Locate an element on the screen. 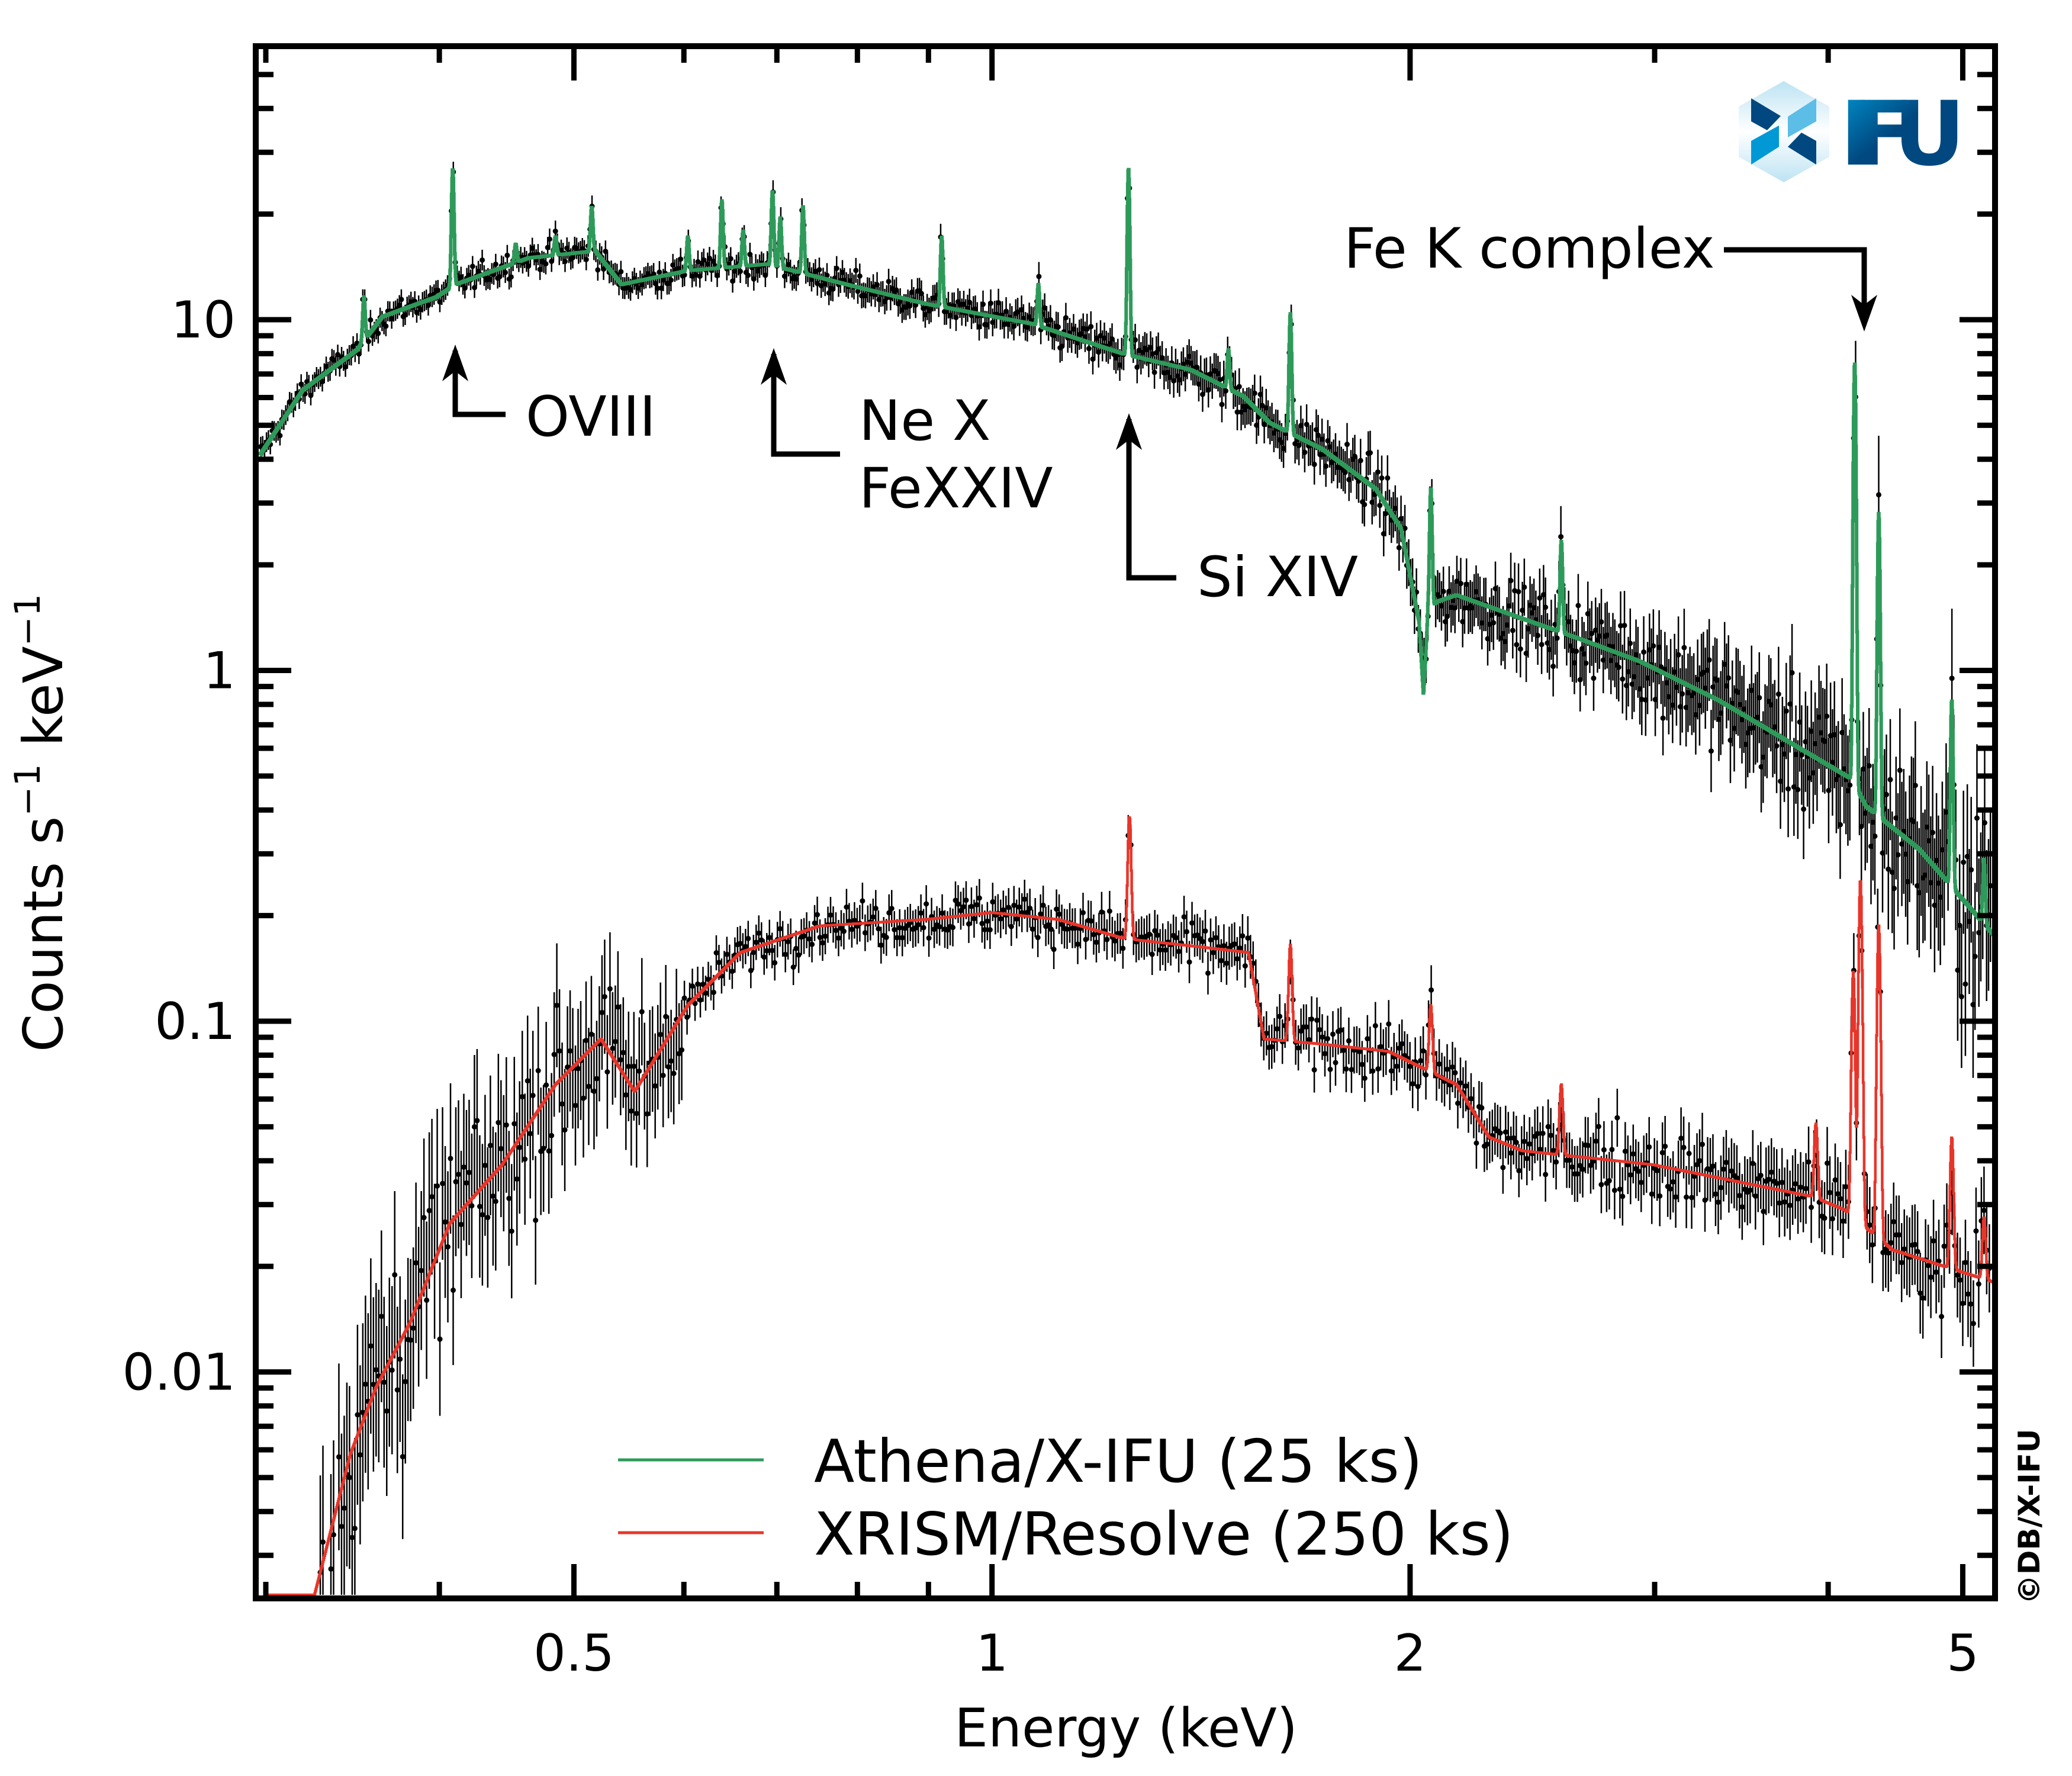 The image size is (2072, 1776). legend-label-xrism: XRISM/Resolve (250 ks) is located at coordinates (1164, 1534).